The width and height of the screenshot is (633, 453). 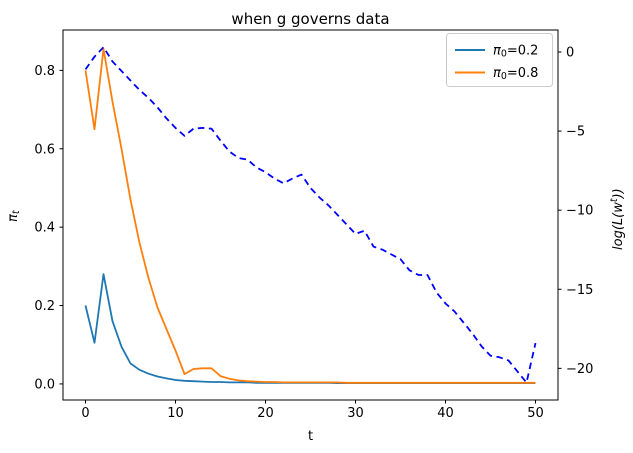 I want to click on pi-subscript: t, so click(x=16, y=211).